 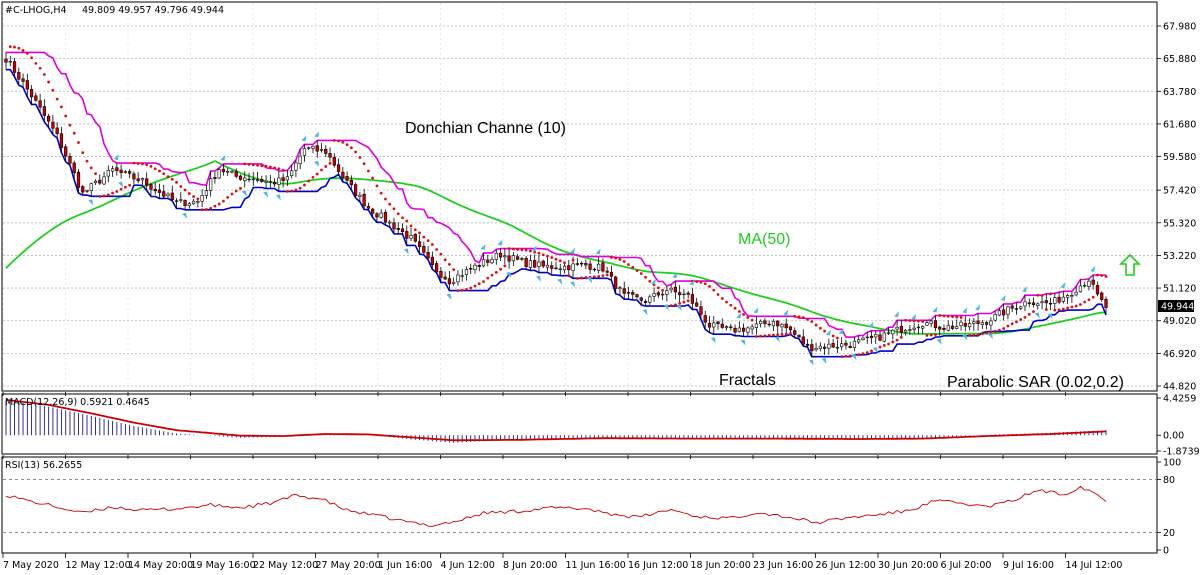 I want to click on x-tick-label: 18 Jun 20:00, so click(x=721, y=565).